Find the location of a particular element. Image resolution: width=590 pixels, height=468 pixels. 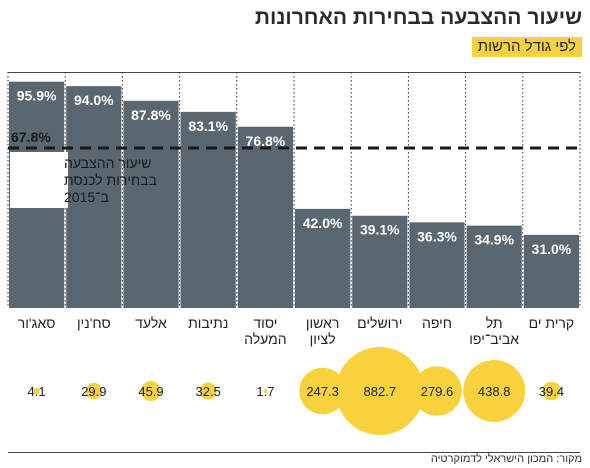

bubble-value-label: 438.8 is located at coordinates (494, 391).